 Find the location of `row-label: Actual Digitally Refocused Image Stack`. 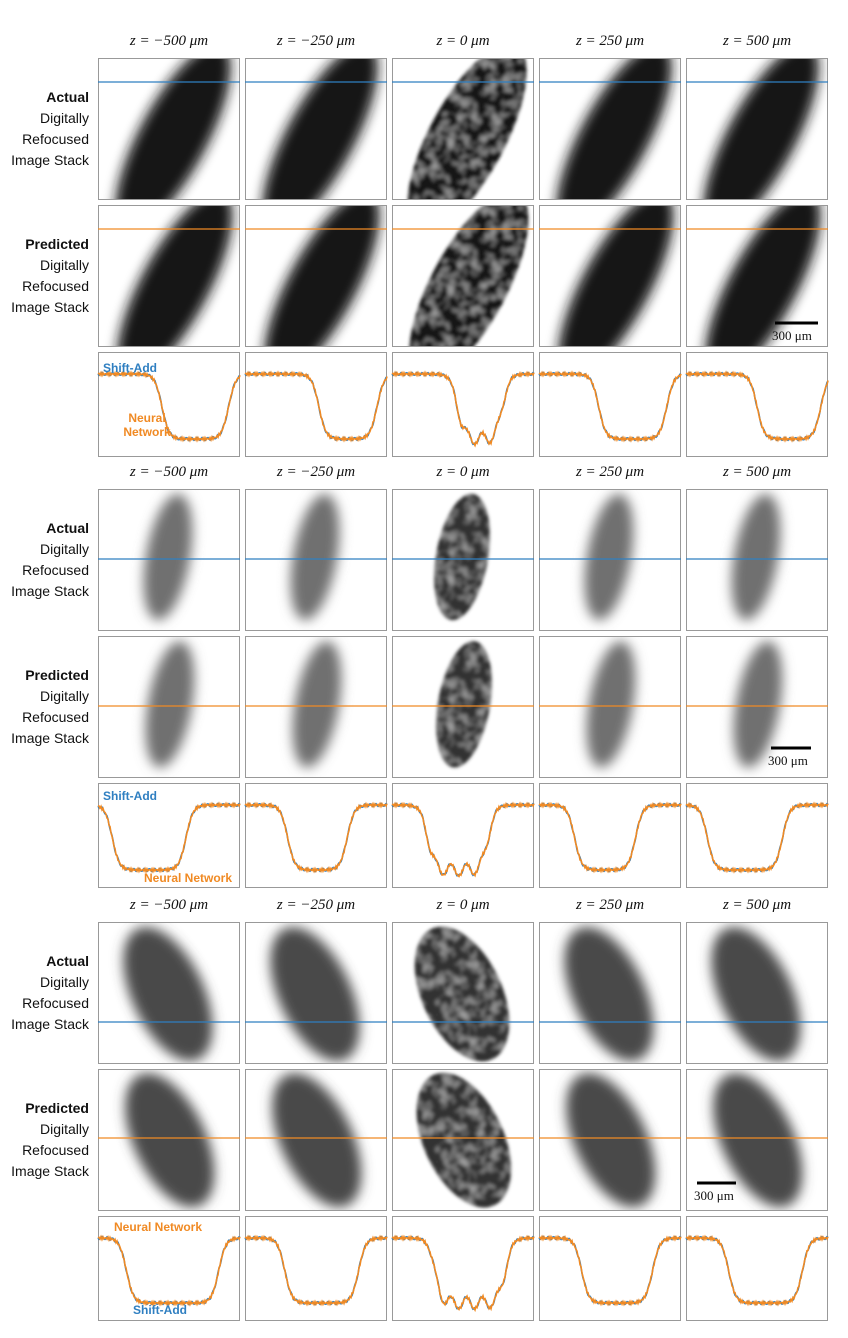

row-label: Actual Digitally Refocused Image Stack is located at coordinates (44, 129).